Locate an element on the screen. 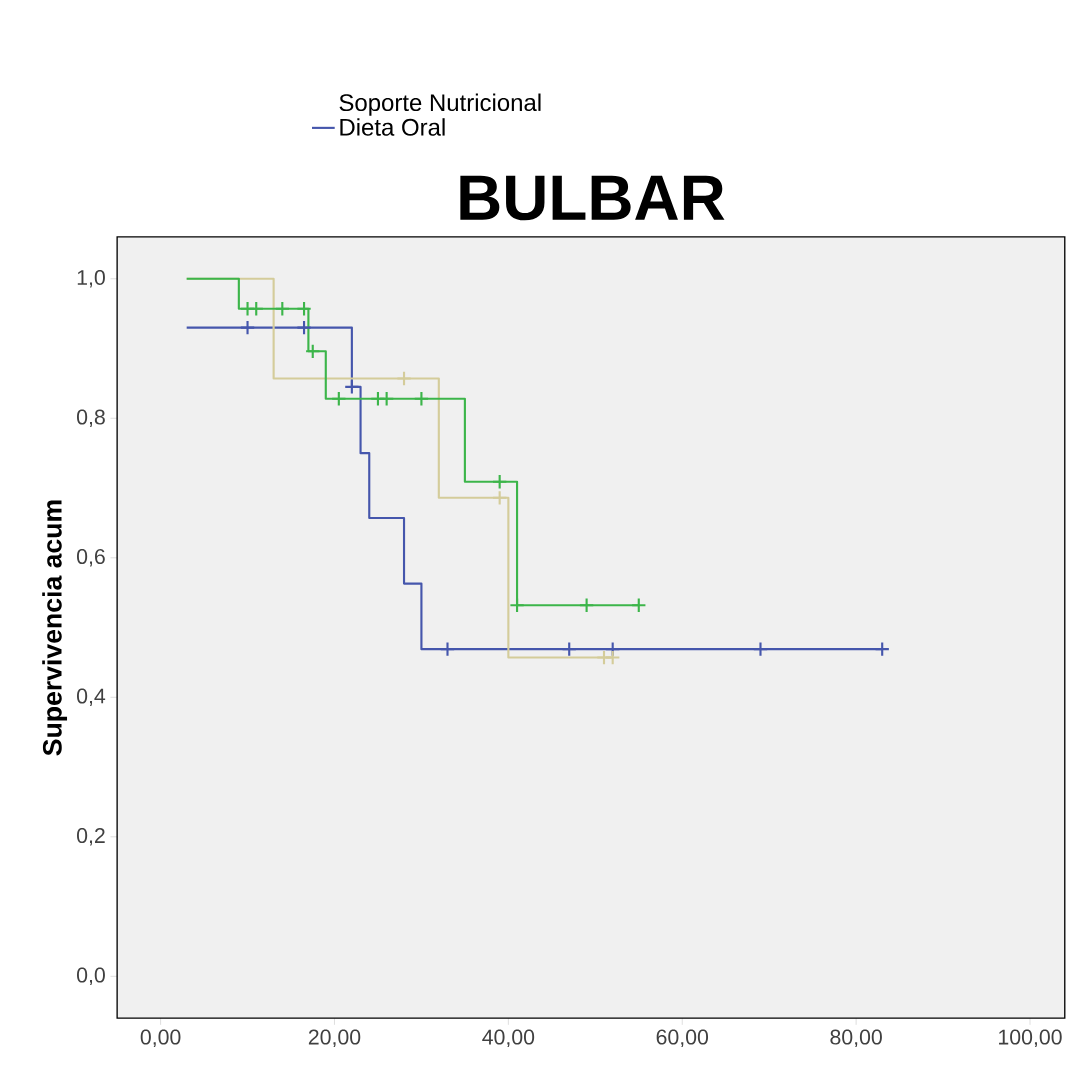 This screenshot has width=1067, height=1065. y-tick-label: 0,0 is located at coordinates (91, 976).